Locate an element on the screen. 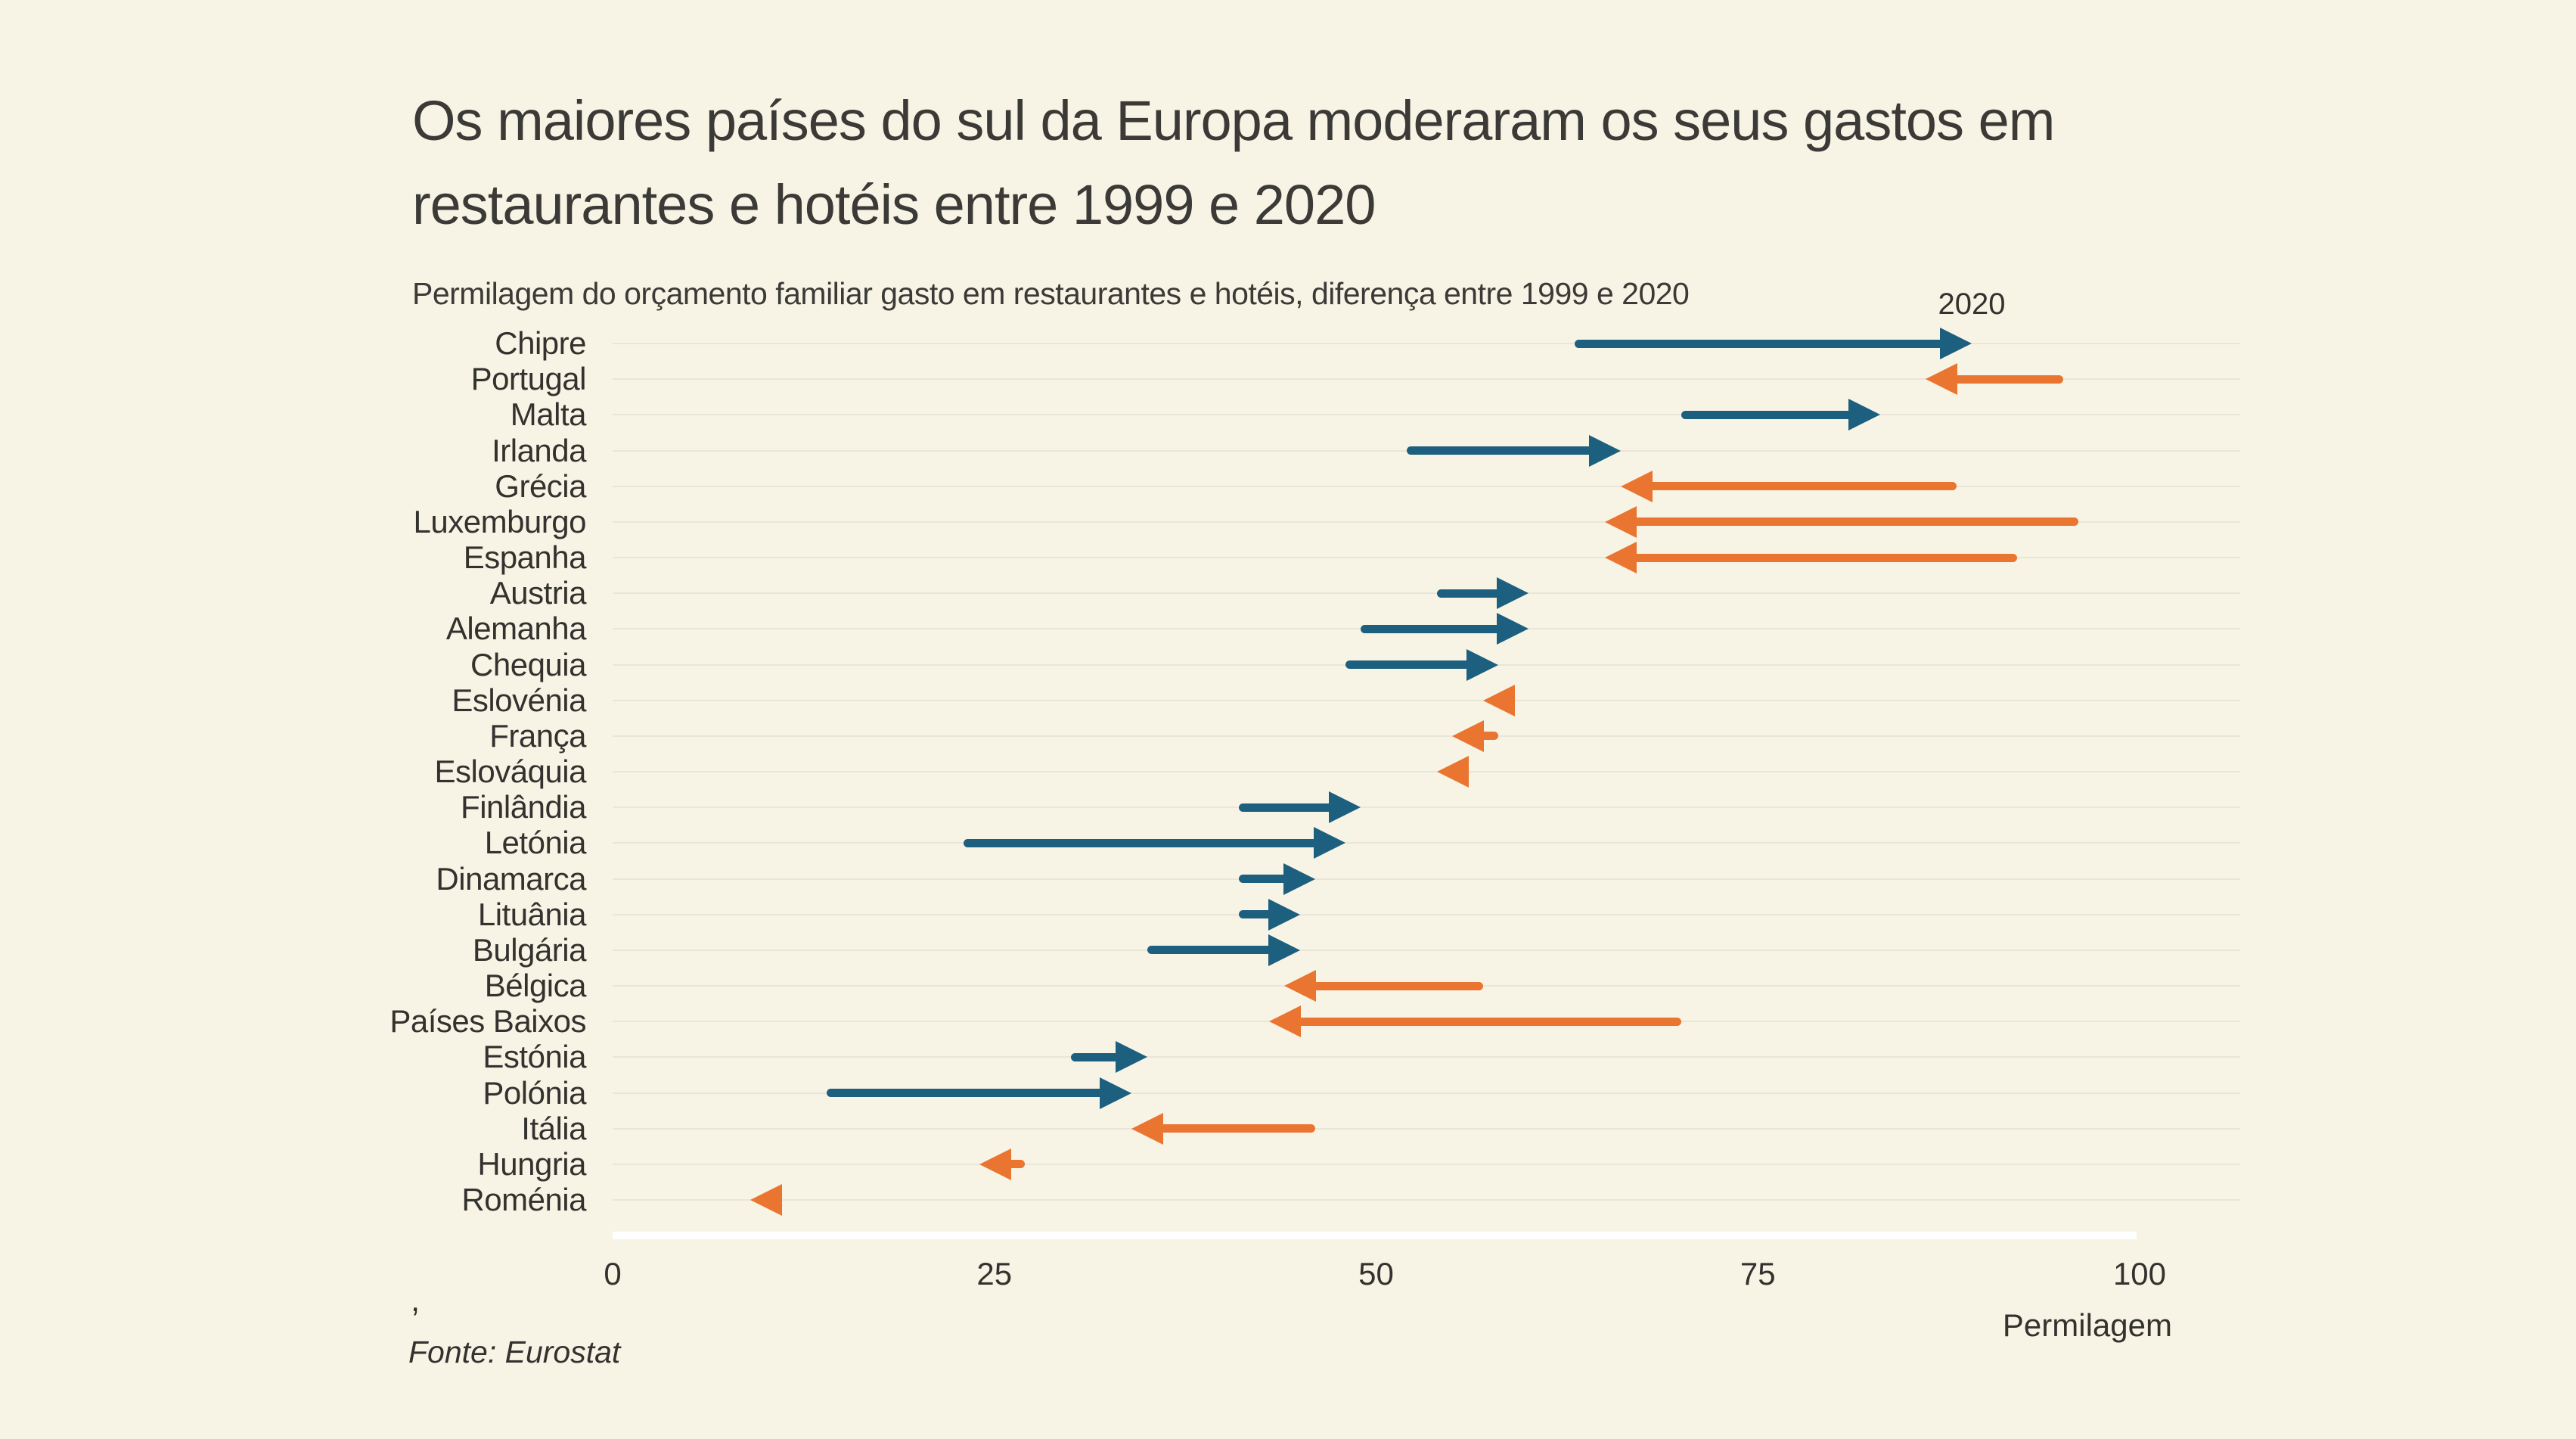 The width and height of the screenshot is (2576, 1439). category-label: Lituânia is located at coordinates (532, 914).